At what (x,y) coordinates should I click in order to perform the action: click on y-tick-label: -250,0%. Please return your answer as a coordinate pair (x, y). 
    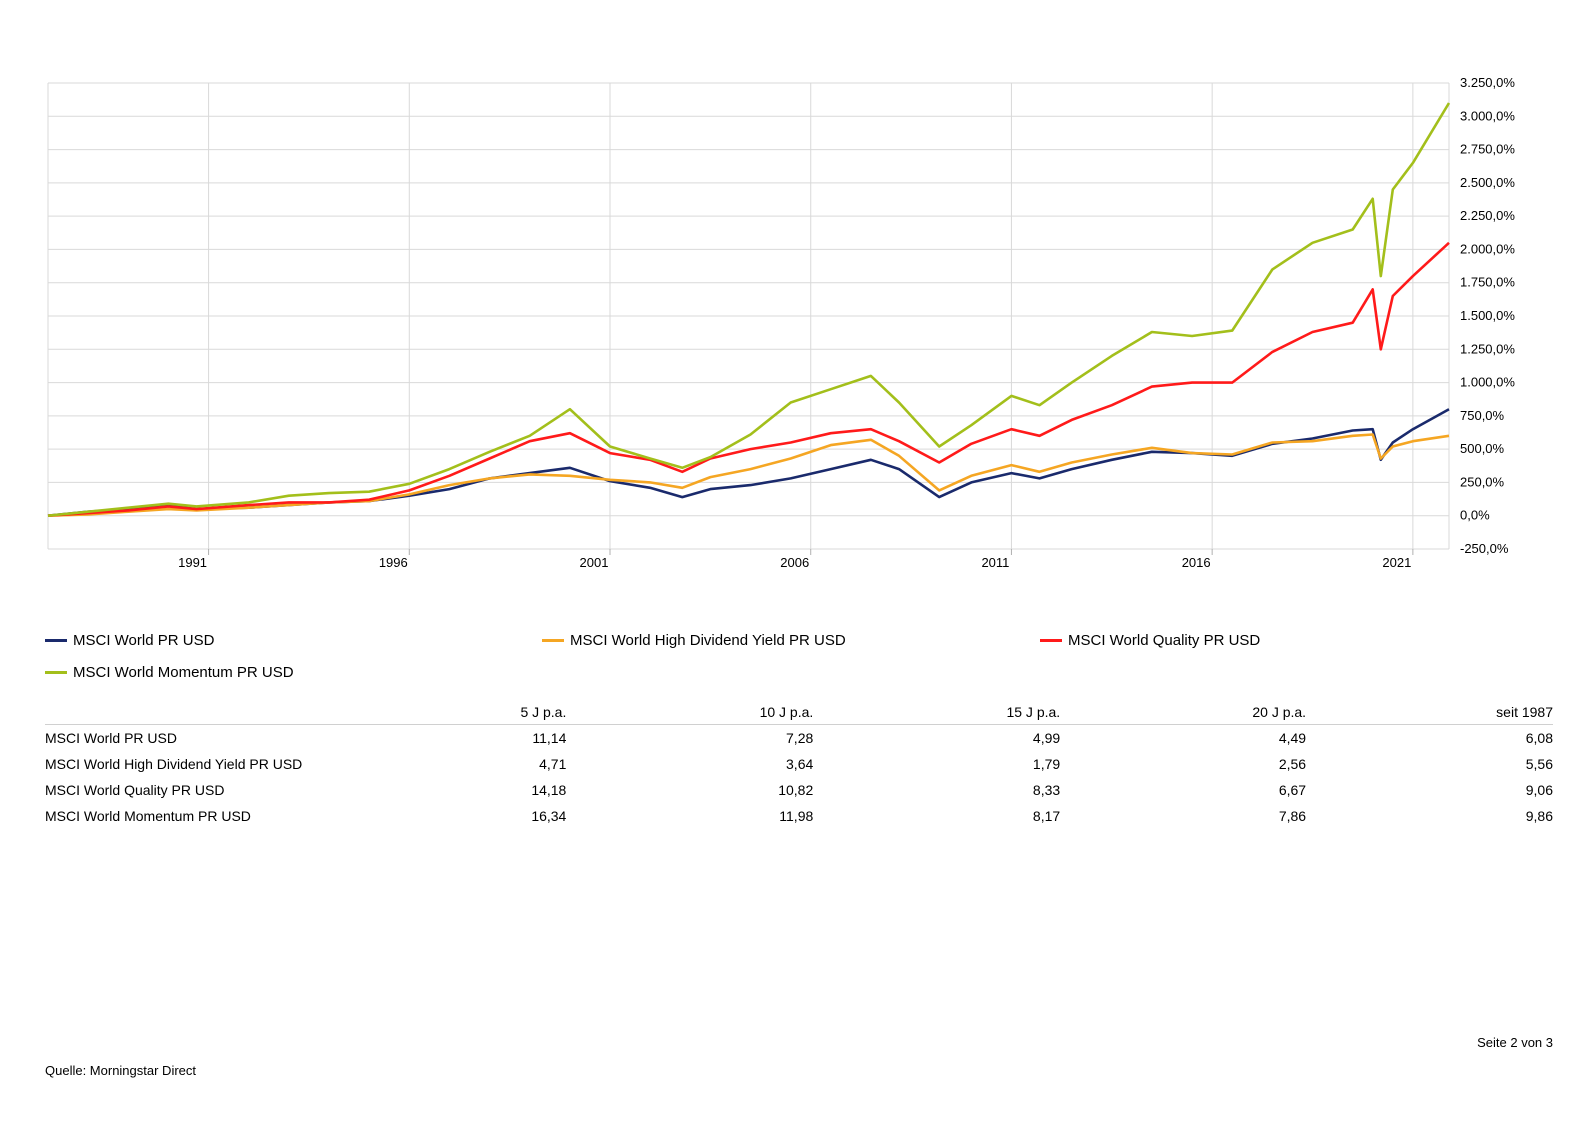
    Looking at the image, I should click on (1484, 548).